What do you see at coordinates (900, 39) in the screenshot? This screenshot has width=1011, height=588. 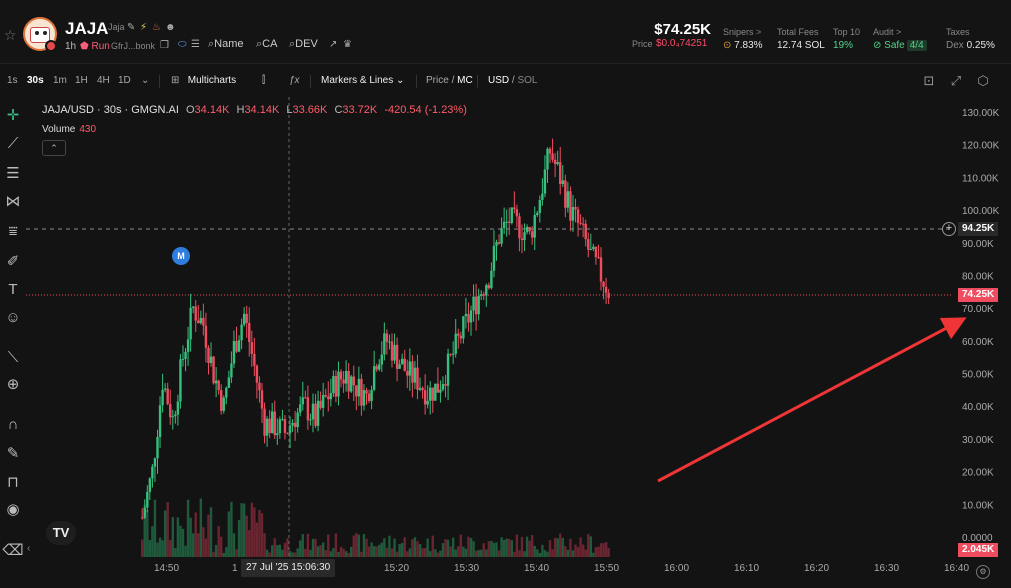 I see `stat-audit: Audit > ⊘ Safe 4/4` at bounding box center [900, 39].